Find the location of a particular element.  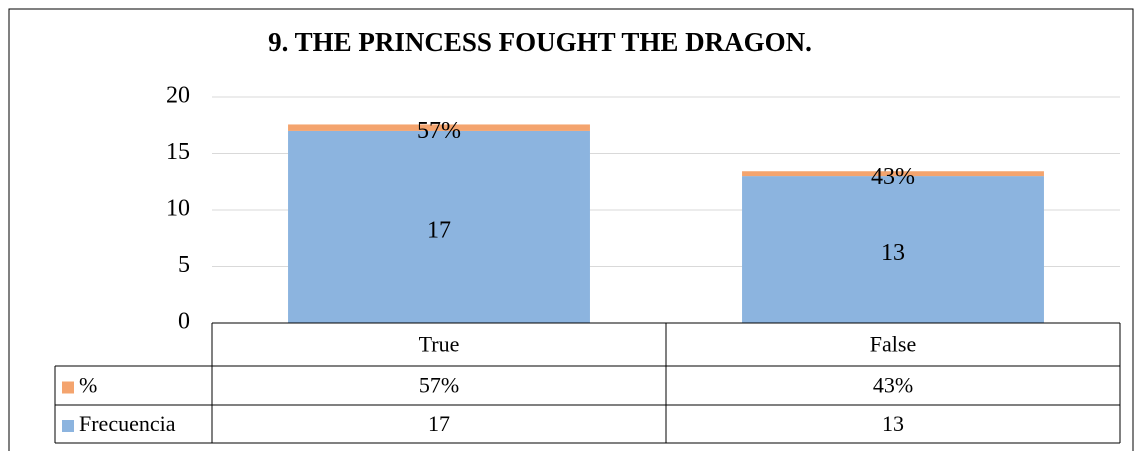

table-cell: 17 is located at coordinates (439, 423).